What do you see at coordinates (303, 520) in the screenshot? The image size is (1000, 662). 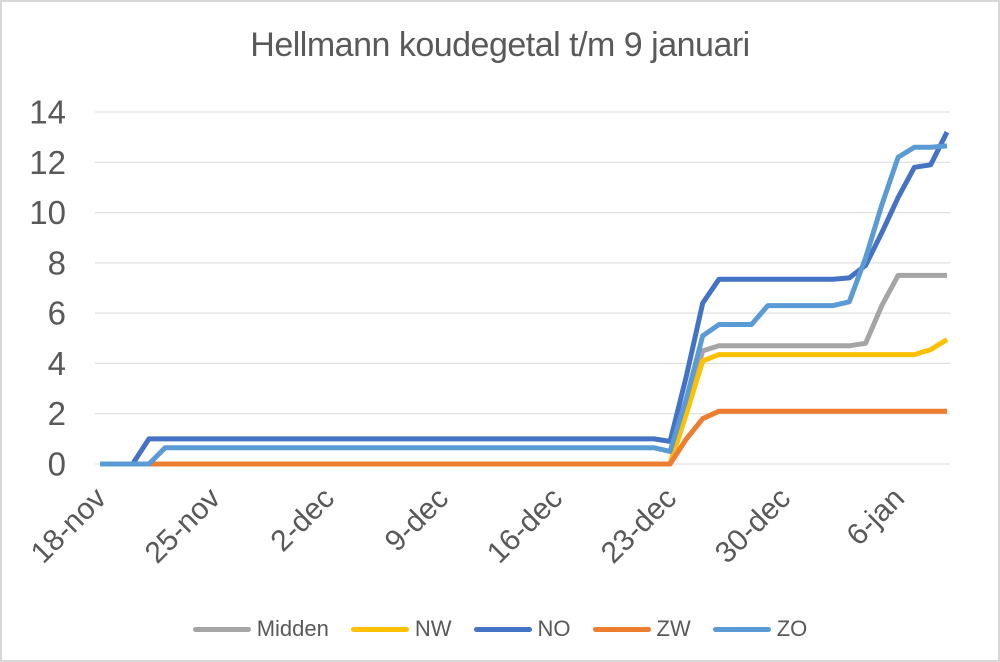 I see `x-axis-tick-label: 2-dec` at bounding box center [303, 520].